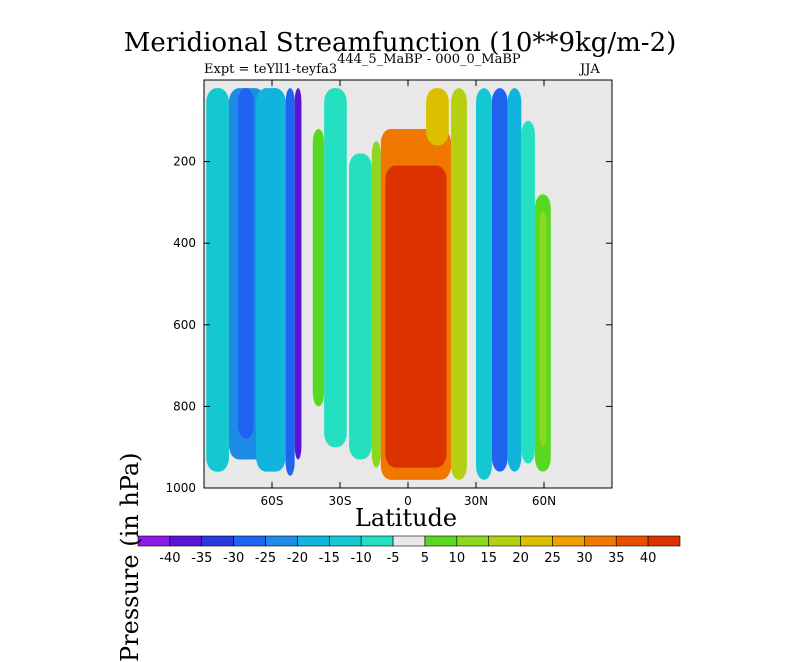 The image size is (800, 662). I want to click on chart-title: Meridional Streamfunction (10**9kg/m-2), so click(400, 43).